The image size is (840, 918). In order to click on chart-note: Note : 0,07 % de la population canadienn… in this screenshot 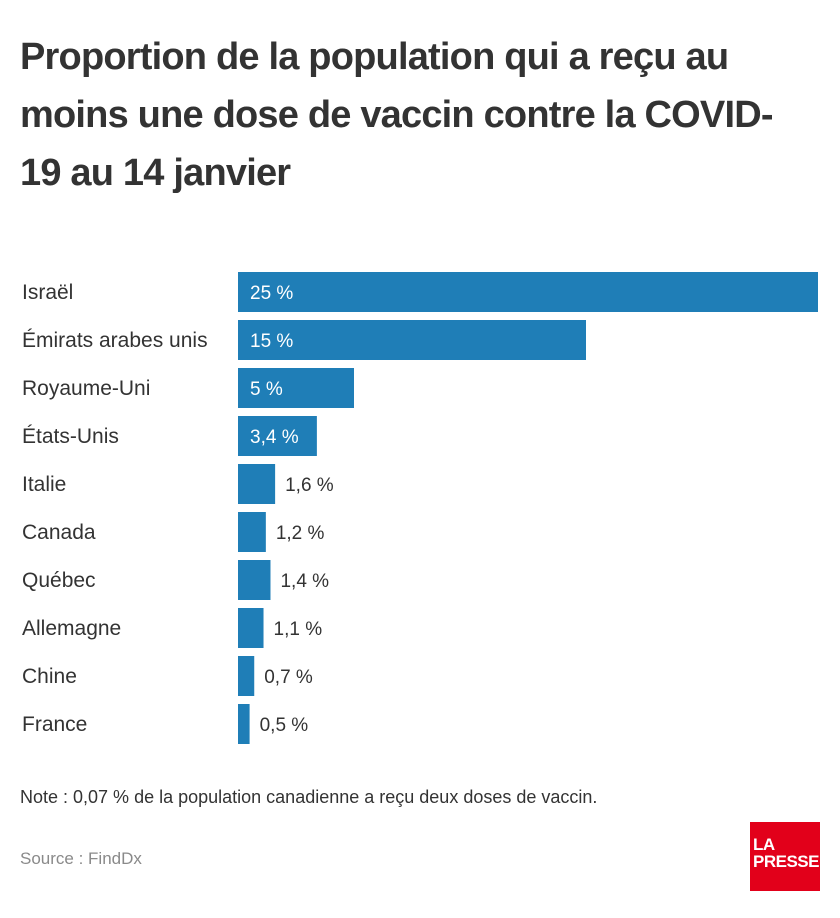, I will do `click(309, 797)`.